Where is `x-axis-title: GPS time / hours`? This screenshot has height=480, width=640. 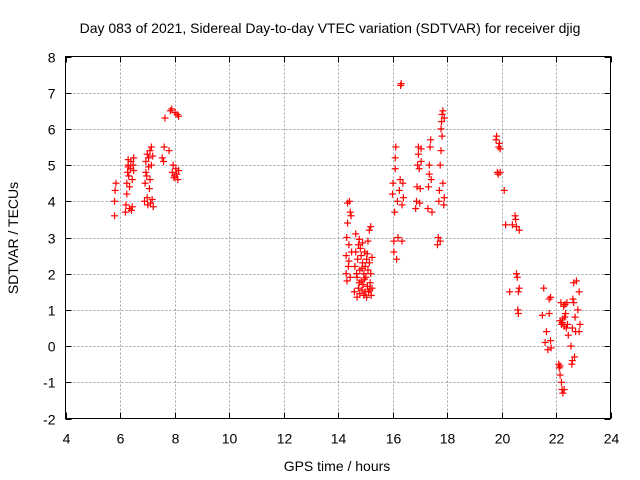
x-axis-title: GPS time / hours is located at coordinates (337, 466).